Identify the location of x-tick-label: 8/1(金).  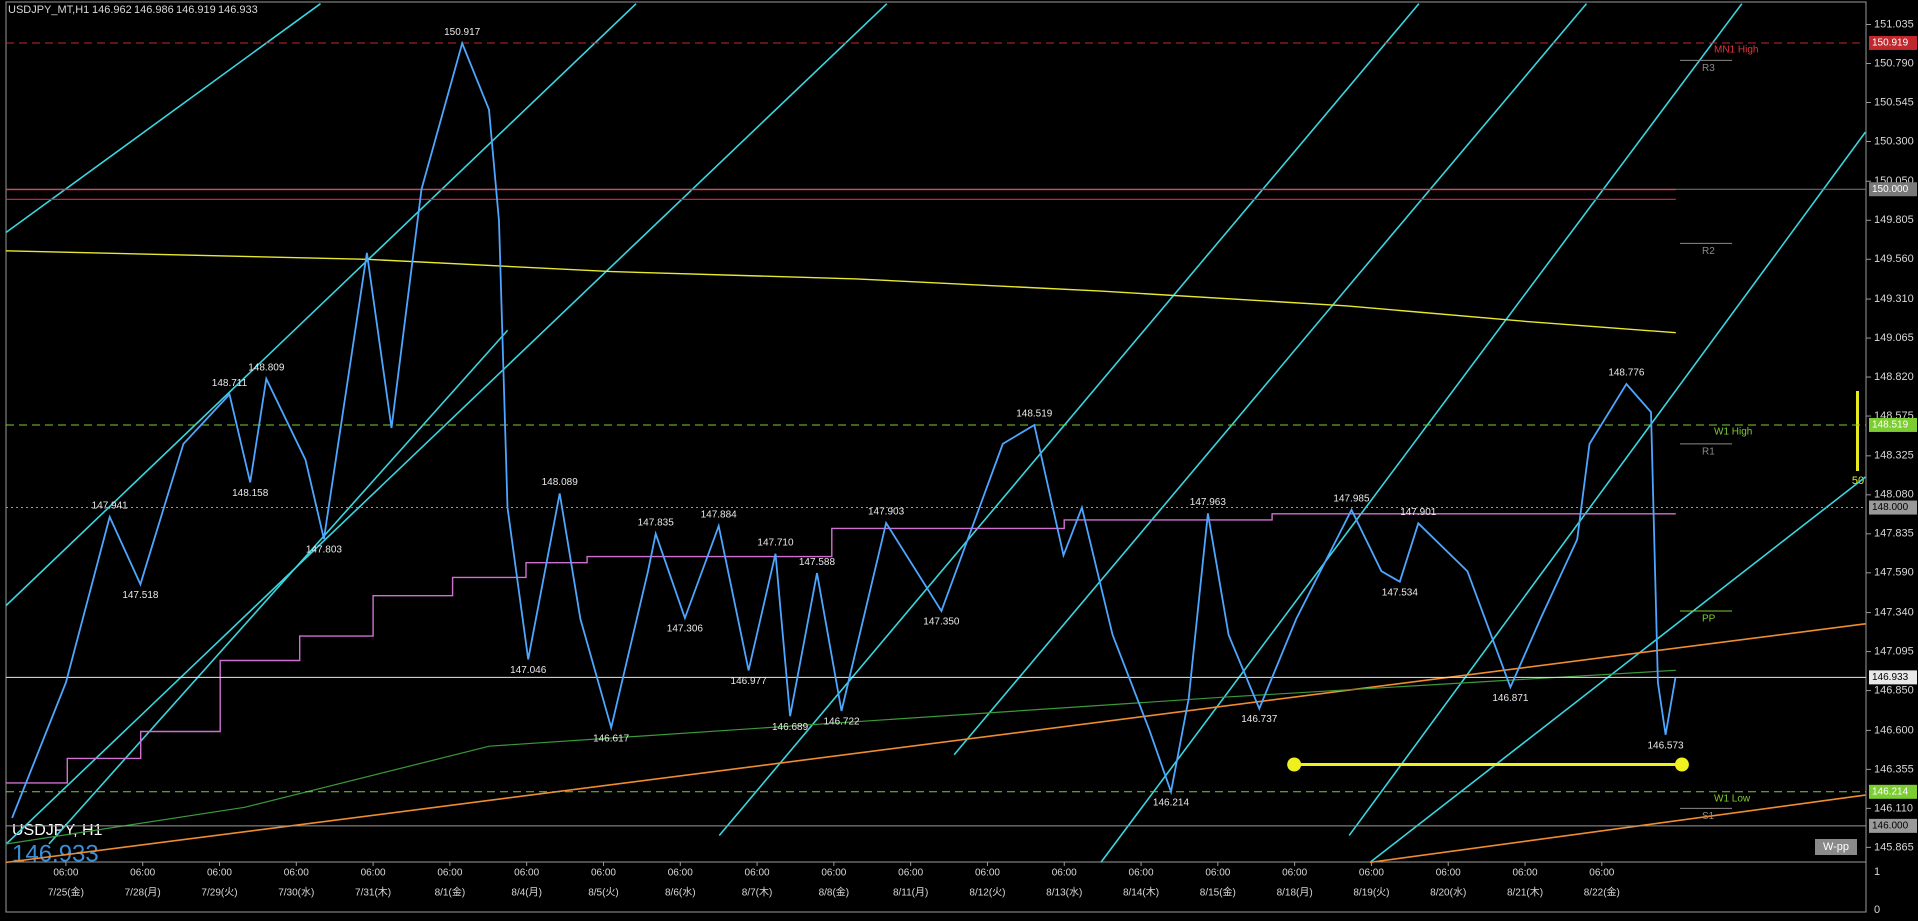
(450, 892).